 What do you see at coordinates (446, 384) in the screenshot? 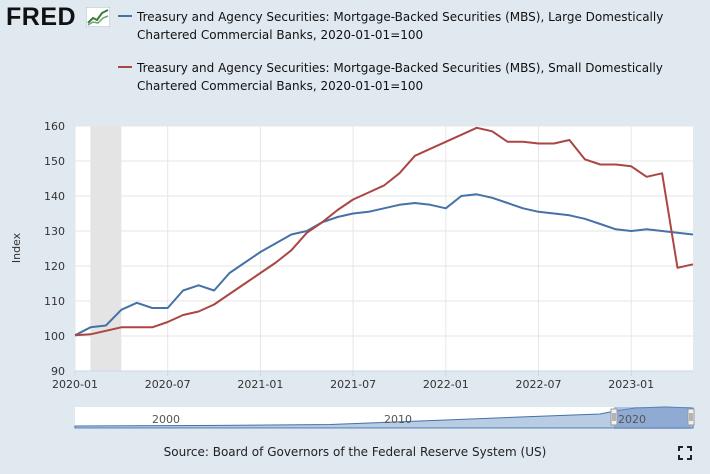
I see `x-tick-label: 2022-01` at bounding box center [446, 384].